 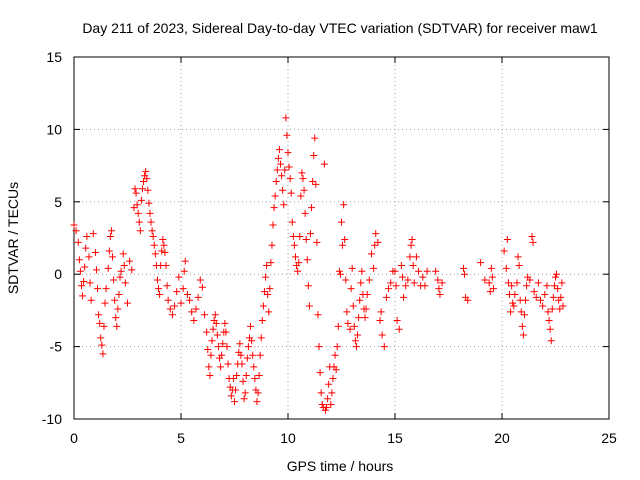 What do you see at coordinates (502, 438) in the screenshot?
I see `x-tick-label: 20` at bounding box center [502, 438].